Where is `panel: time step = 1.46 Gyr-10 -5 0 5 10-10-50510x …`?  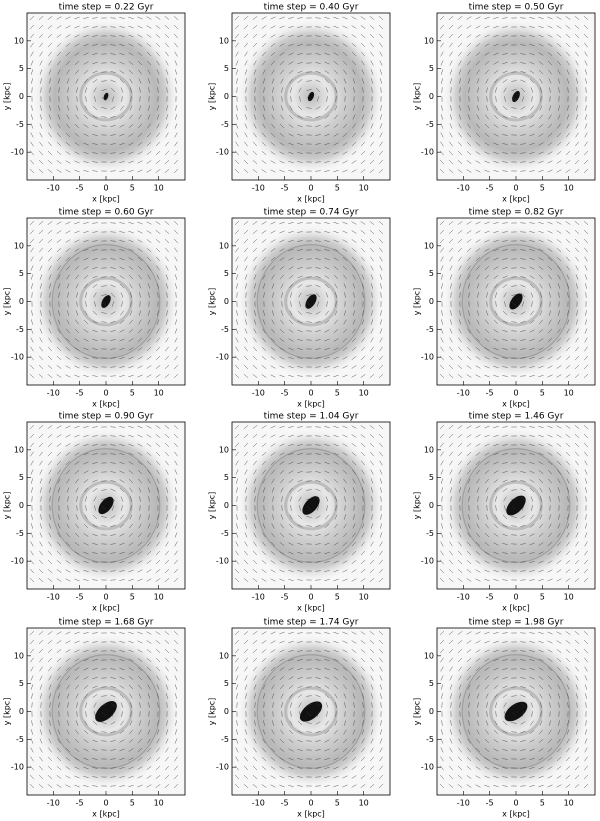
panel: time step = 1.46 Gyr-10 -5 0 5 10-10-50510x … is located at coordinates (504, 512).